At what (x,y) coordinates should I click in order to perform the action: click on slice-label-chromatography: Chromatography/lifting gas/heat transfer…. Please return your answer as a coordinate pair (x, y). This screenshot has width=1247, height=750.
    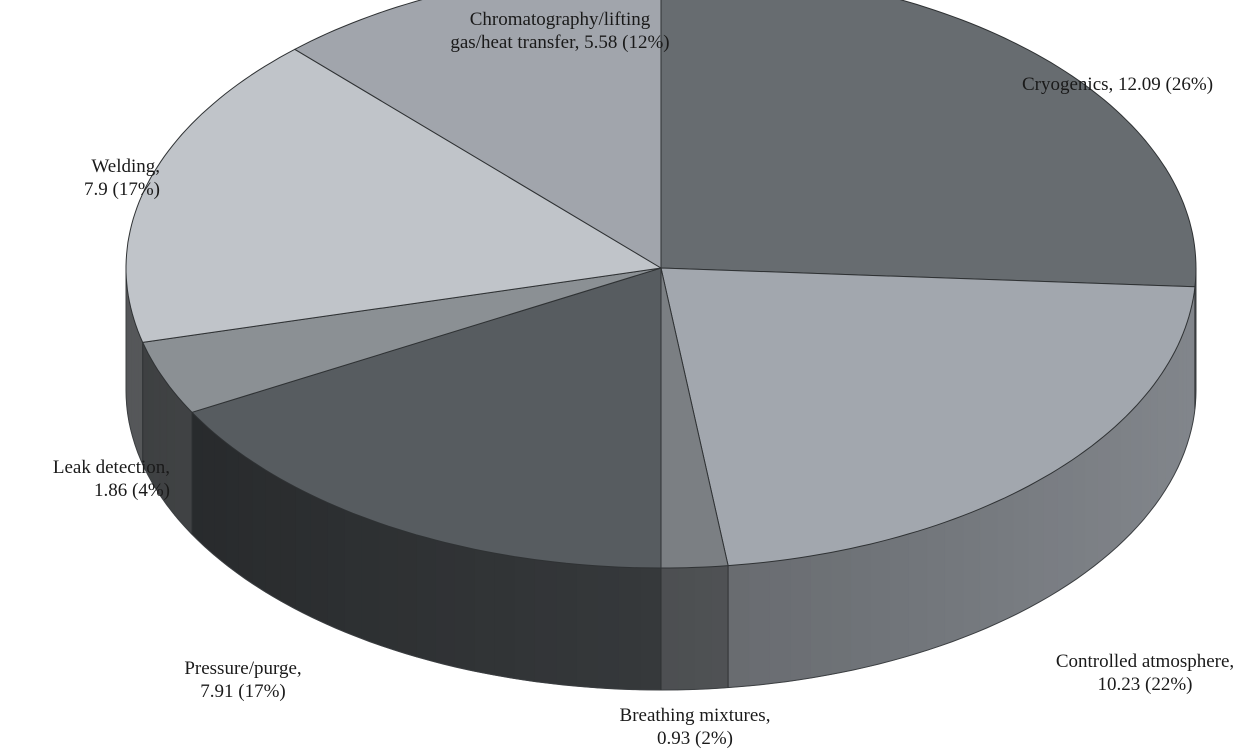
    Looking at the image, I should click on (560, 31).